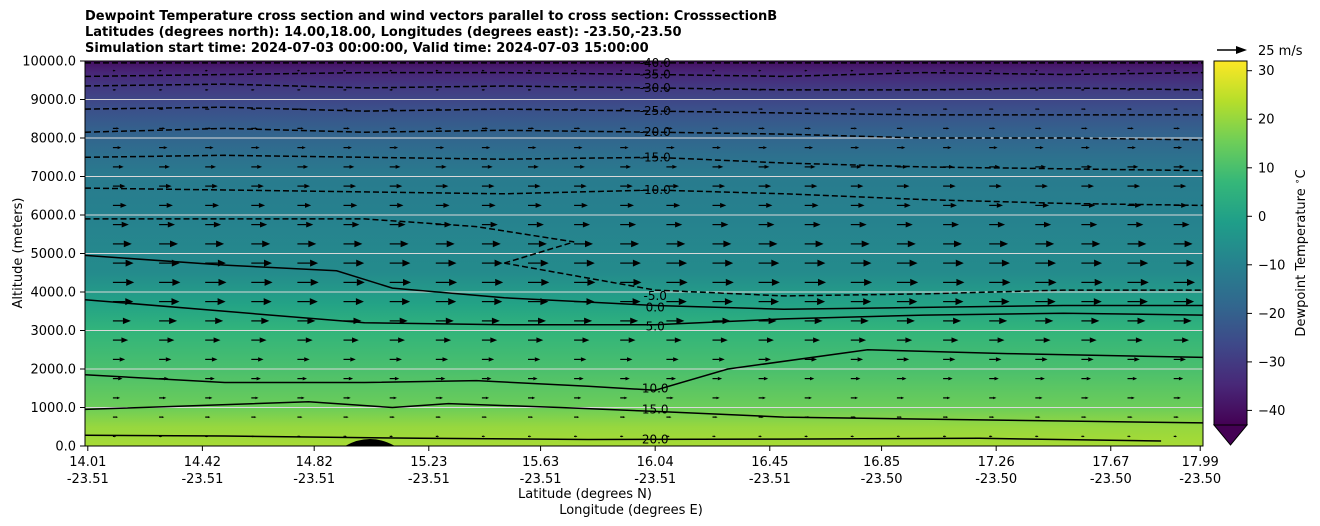 The height and width of the screenshot is (526, 1320). Describe the element at coordinates (1271, 314) in the screenshot. I see `colorbar-tick-label: −20` at that location.